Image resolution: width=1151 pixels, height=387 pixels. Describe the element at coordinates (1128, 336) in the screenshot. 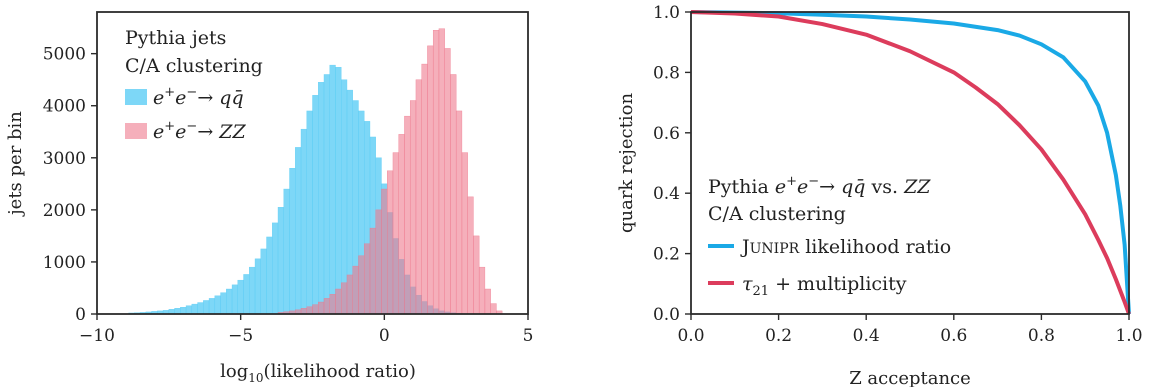

I see `x-tick-label: 1.0` at that location.